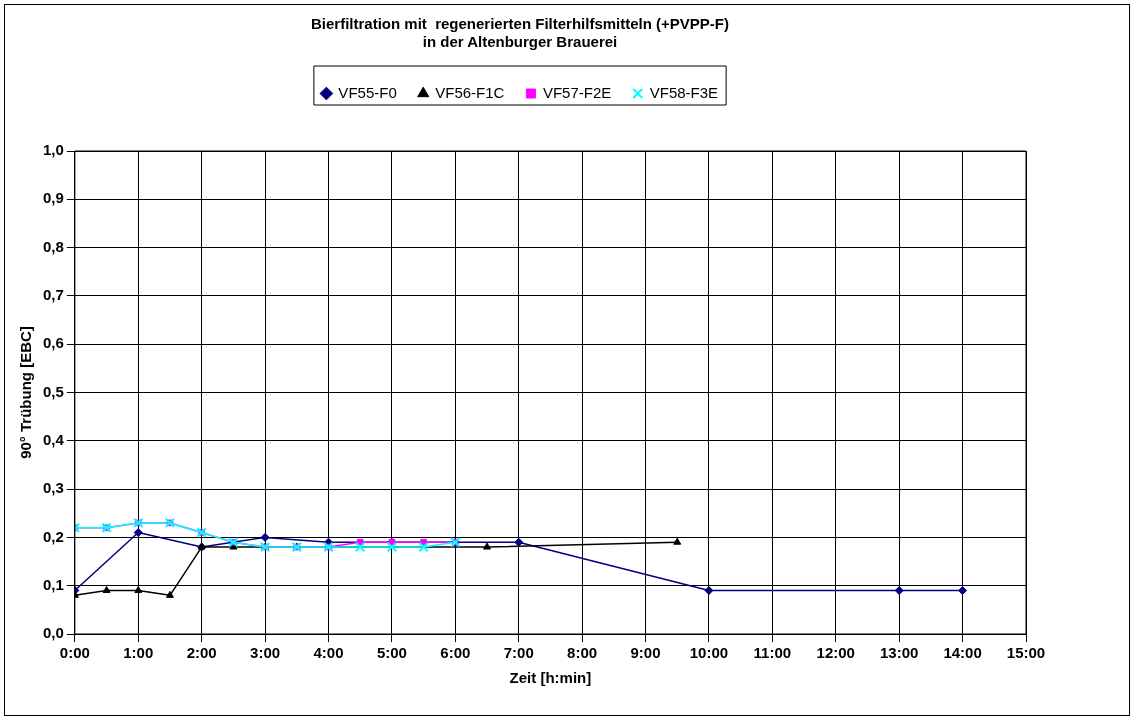  Describe the element at coordinates (201, 653) in the screenshot. I see `x-tick-label: 2:00` at that location.